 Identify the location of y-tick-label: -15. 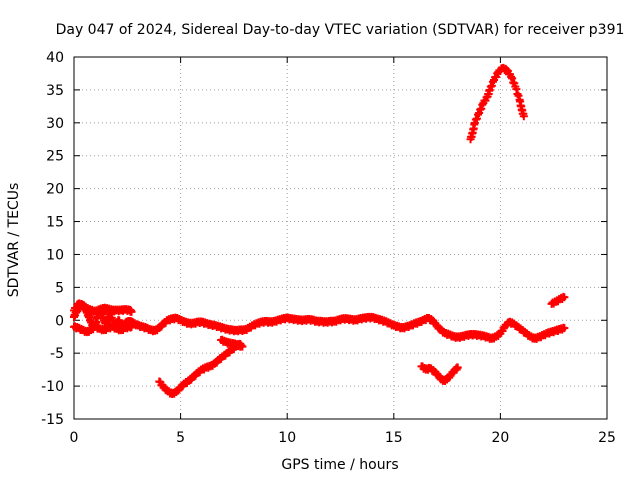
(52, 420).